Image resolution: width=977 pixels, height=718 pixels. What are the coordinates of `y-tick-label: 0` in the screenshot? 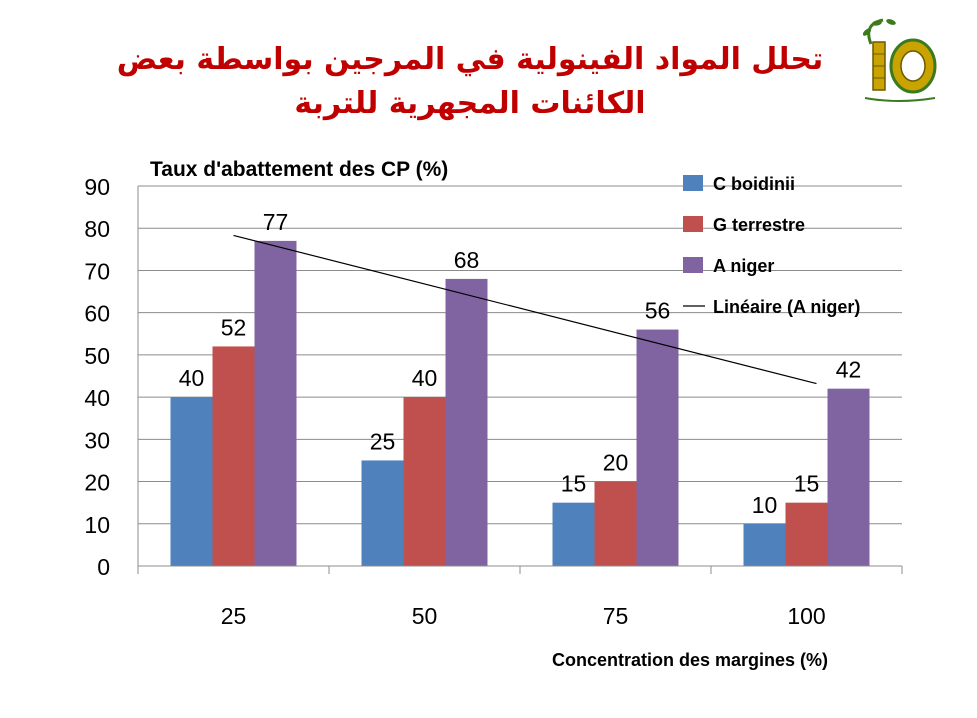 It's located at (103, 567).